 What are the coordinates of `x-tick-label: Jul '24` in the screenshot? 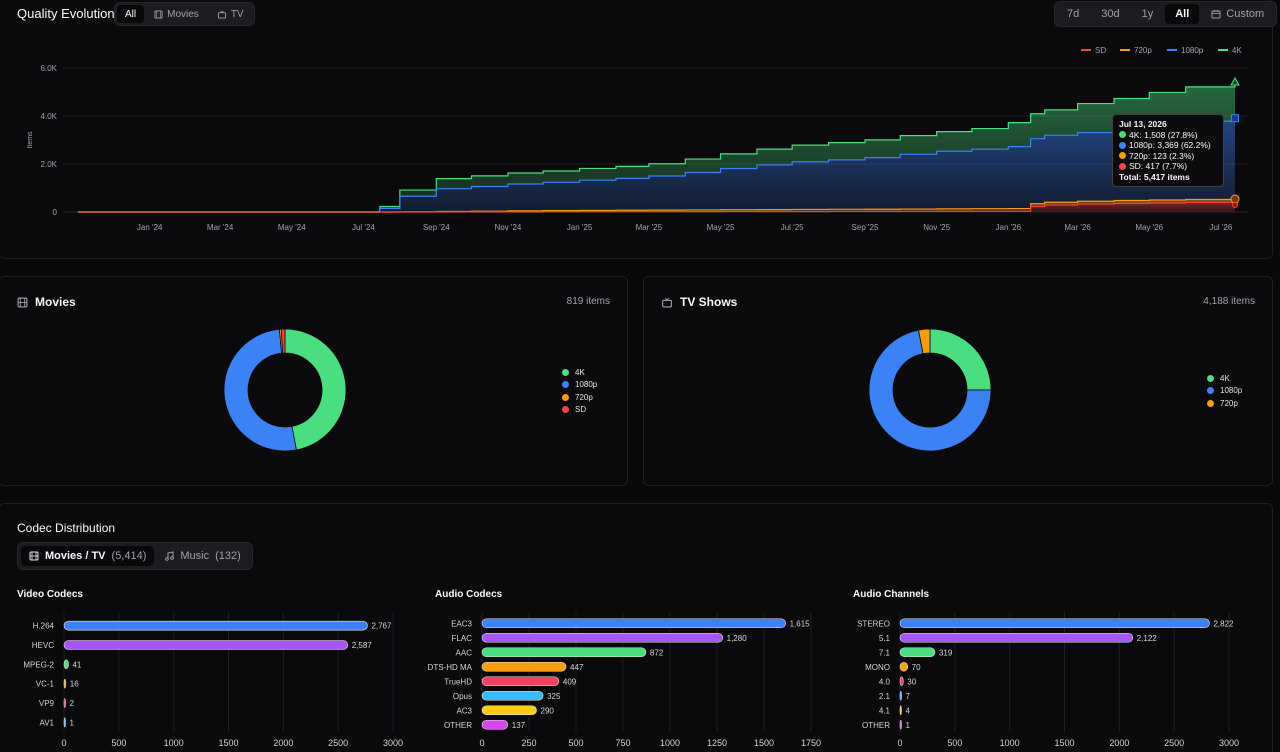 It's located at (363, 227).